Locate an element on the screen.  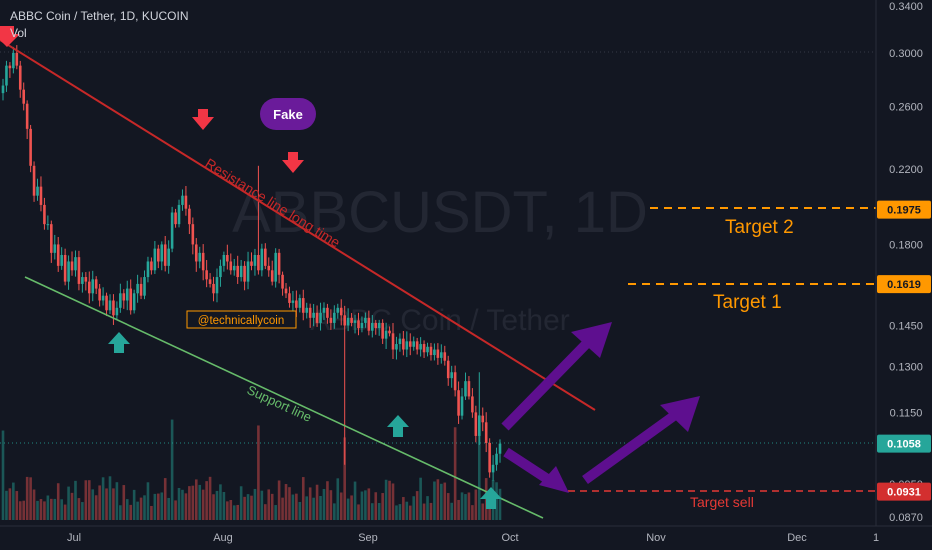
price-tick-label: 0.1800 is located at coordinates (906, 245).